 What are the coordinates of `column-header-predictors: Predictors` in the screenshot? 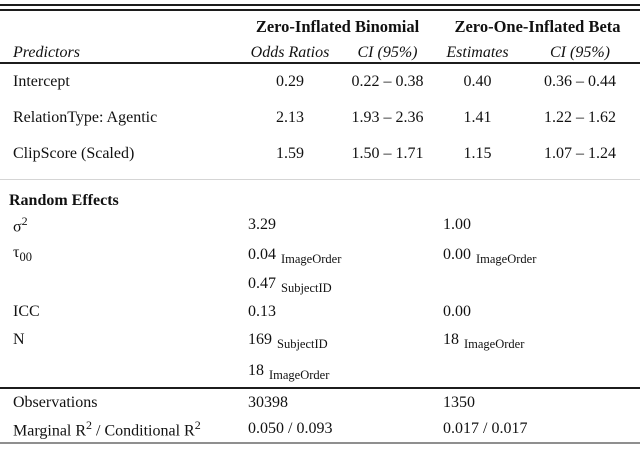 It's located at (46, 52).